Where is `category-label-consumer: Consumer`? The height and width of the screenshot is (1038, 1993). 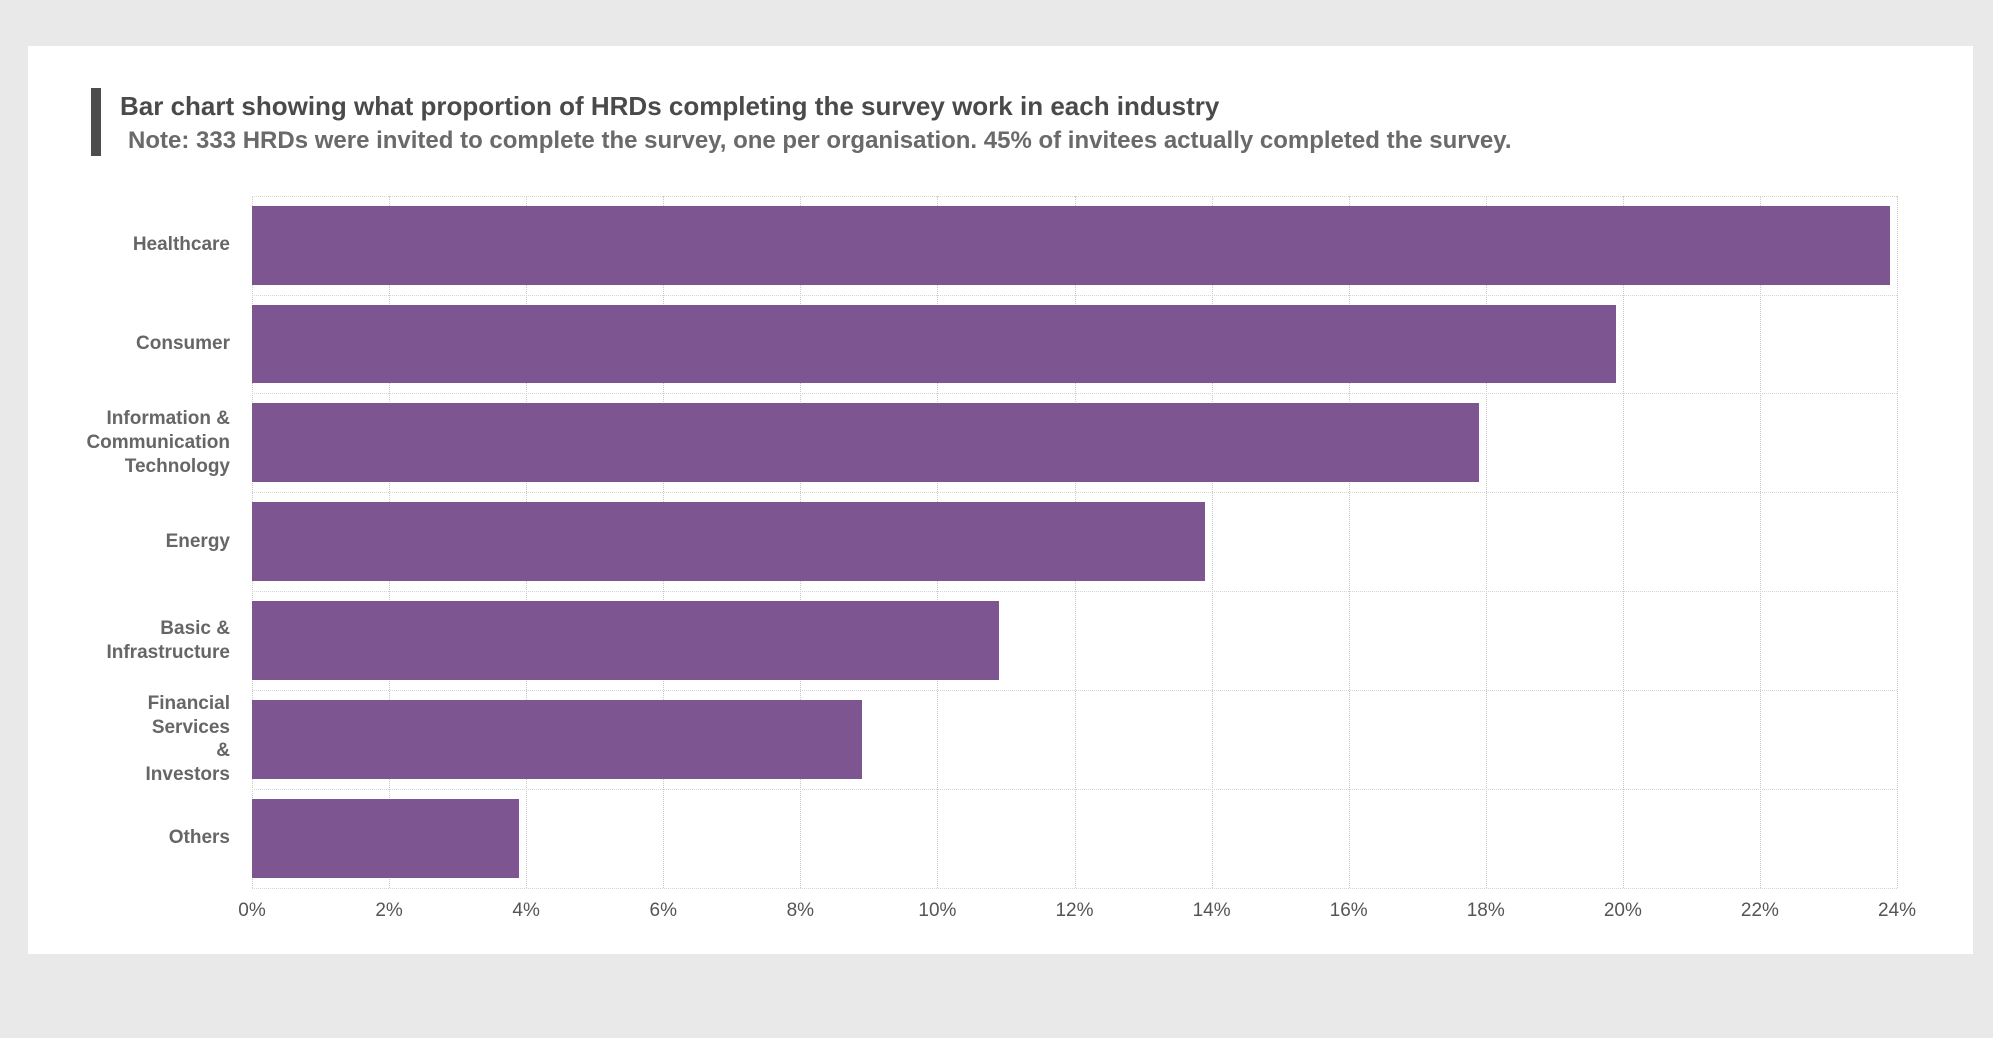 category-label-consumer: Consumer is located at coordinates (183, 344).